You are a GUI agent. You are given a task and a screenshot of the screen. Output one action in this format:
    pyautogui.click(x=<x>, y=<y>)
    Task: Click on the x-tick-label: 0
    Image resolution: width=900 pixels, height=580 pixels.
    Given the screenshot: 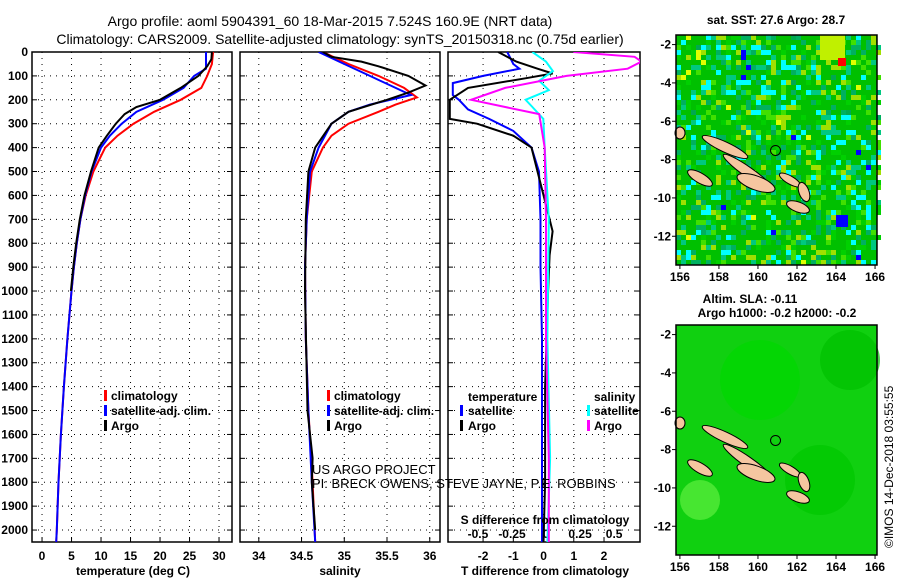 What is the action you would take?
    pyautogui.click(x=42, y=556)
    